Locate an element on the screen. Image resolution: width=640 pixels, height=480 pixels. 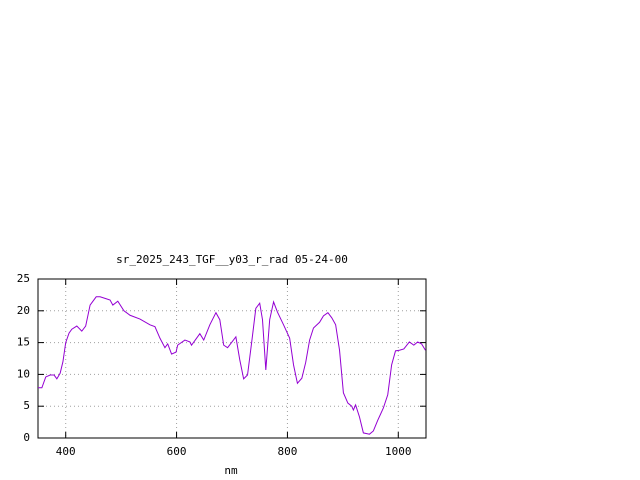
y-tick-label: 15 is located at coordinates (23, 342).